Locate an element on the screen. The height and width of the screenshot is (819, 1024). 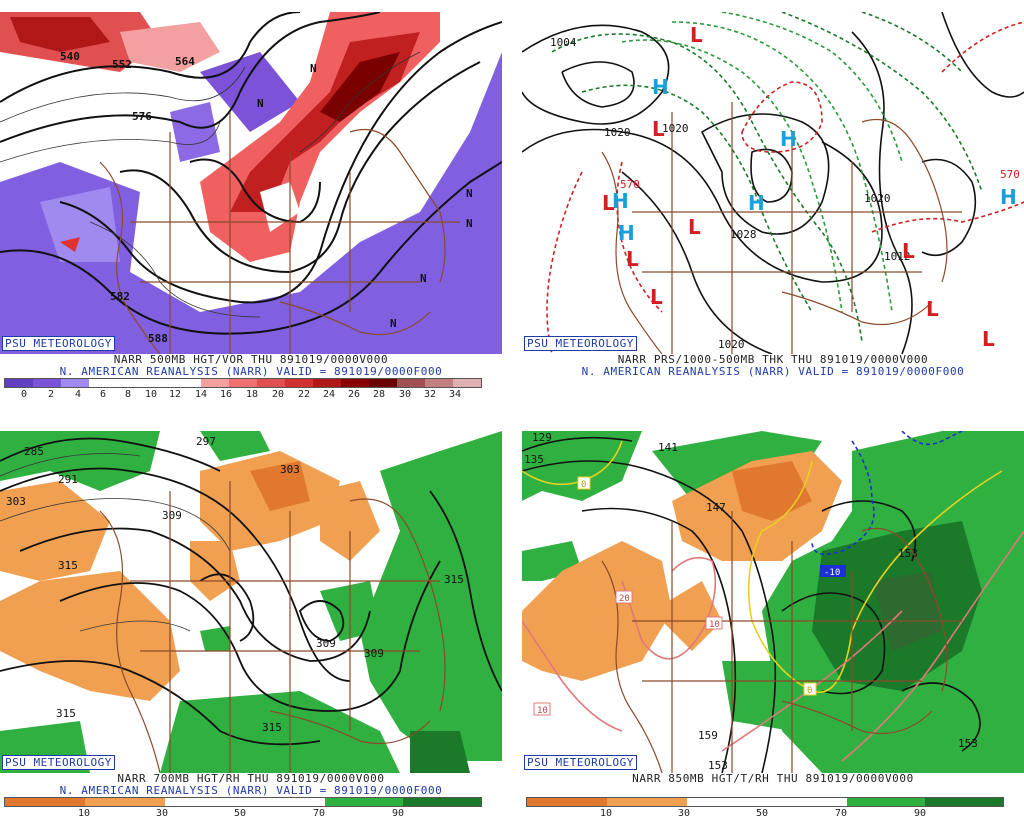
contour-label: 285 is located at coordinates (34, 451).